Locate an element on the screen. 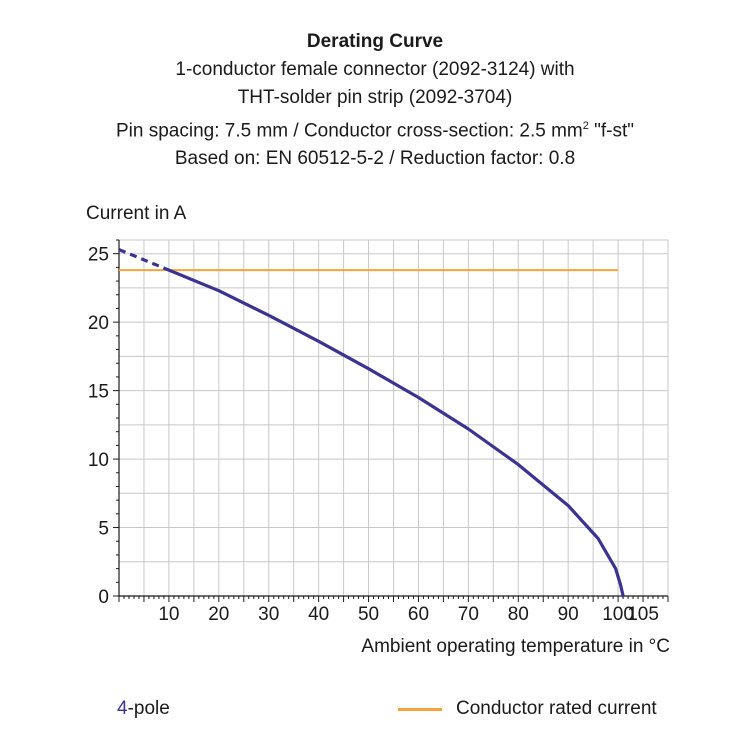 Image resolution: width=750 pixels, height=750 pixels. series-line-4-pole-dashed is located at coordinates (144, 260).